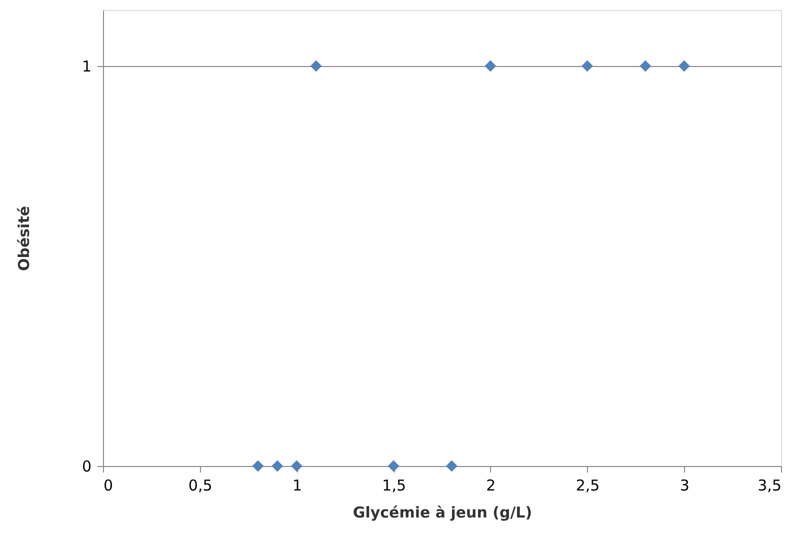 This screenshot has width=802, height=555. Describe the element at coordinates (770, 485) in the screenshot. I see `x-tick-label: 3,5` at that location.